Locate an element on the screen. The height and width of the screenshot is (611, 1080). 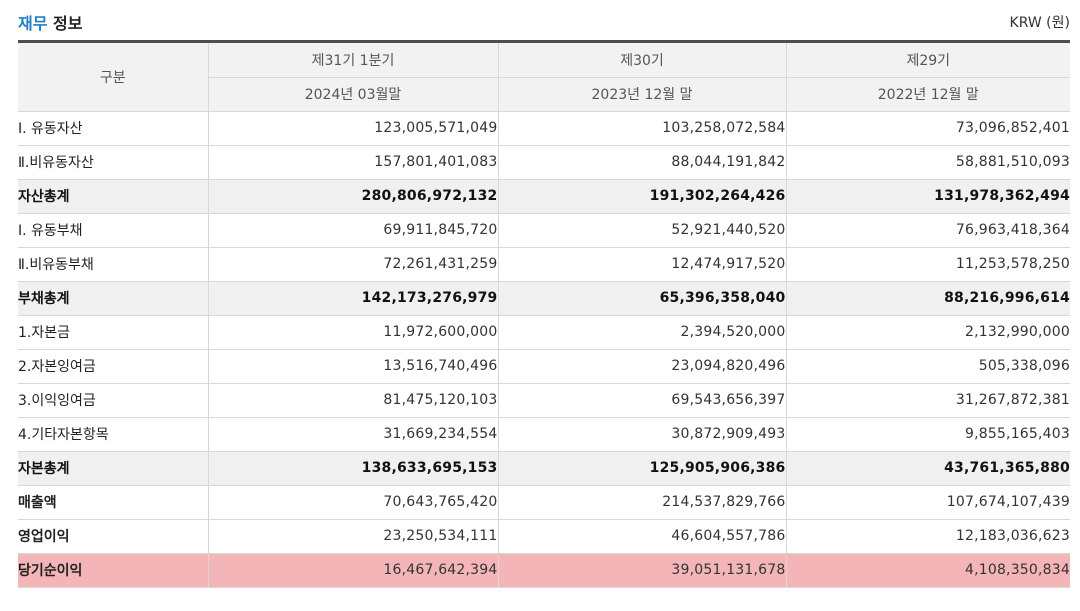
value-cell: 103,258,072,584 is located at coordinates (642, 128).